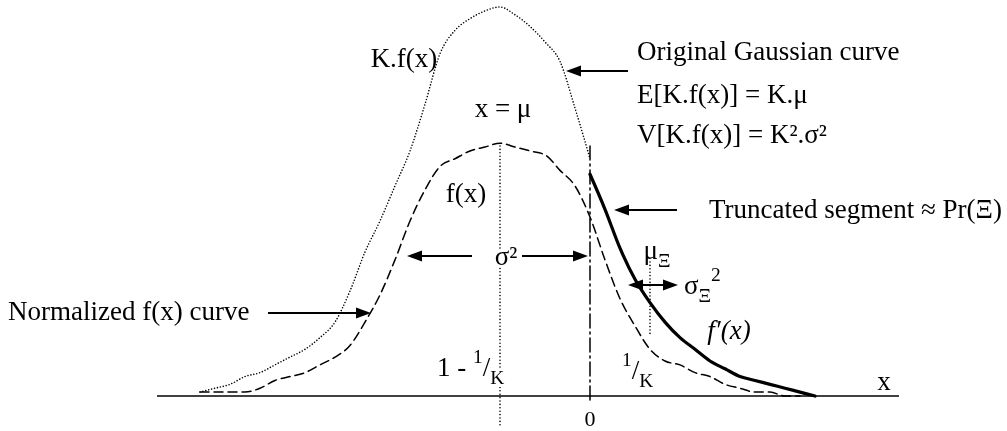  Describe the element at coordinates (506, 256) in the screenshot. I see `annotation: σ²` at that location.